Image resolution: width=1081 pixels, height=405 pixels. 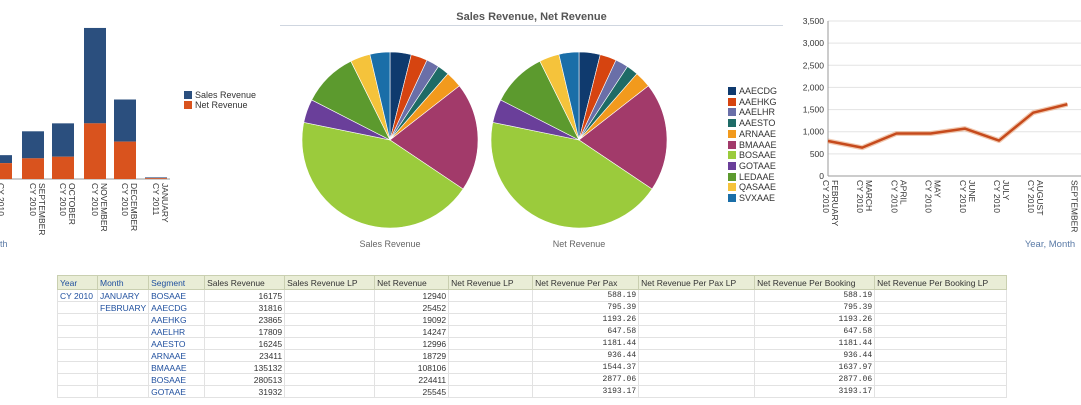 I want to click on table-cell: AAEHKG, so click(x=177, y=319).